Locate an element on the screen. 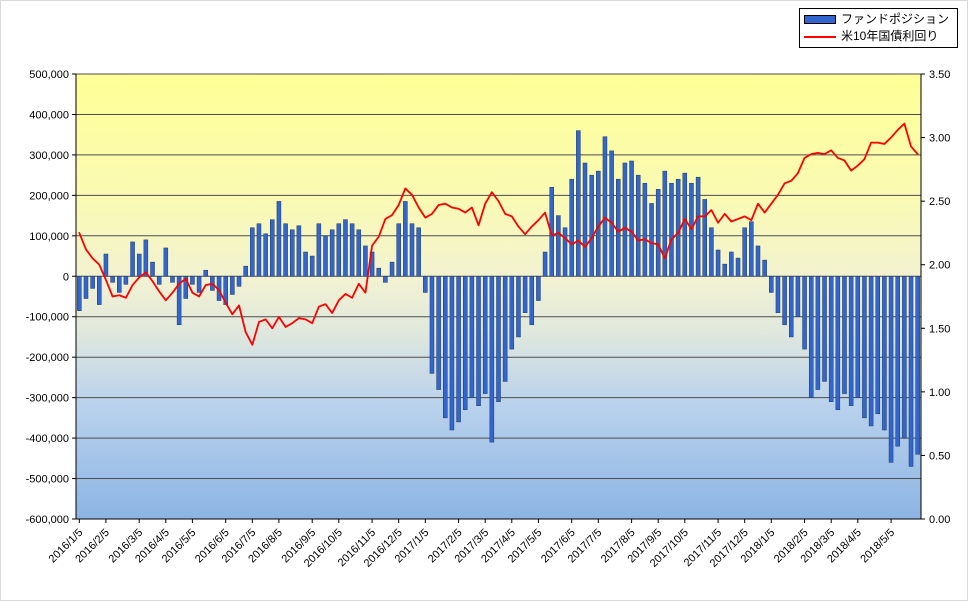  left-axis-label: -300,000 is located at coordinates (47, 399).